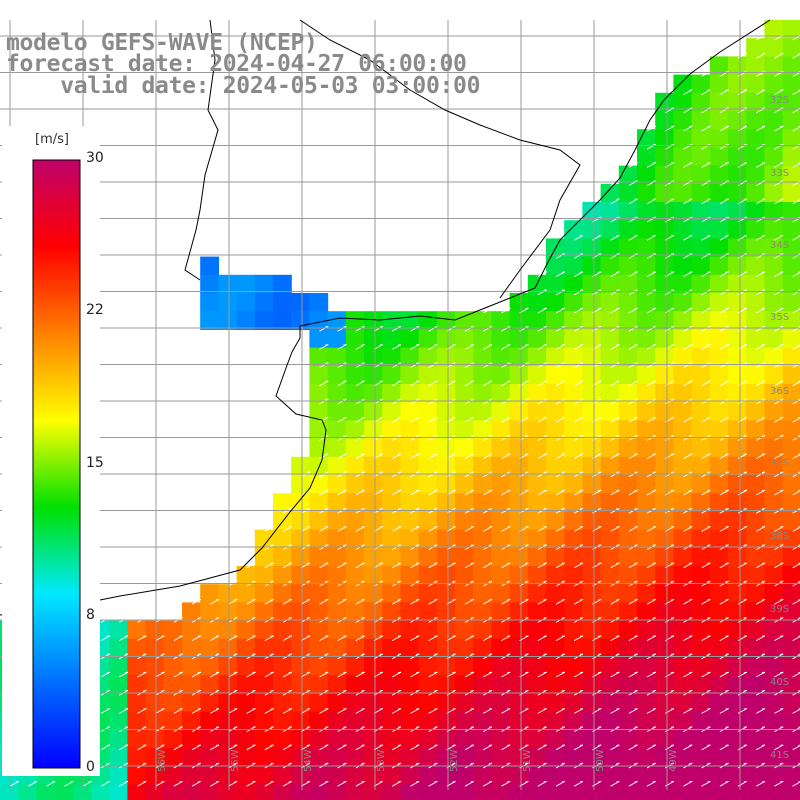 The width and height of the screenshot is (800, 800). I want to click on lat-label: 39S, so click(780, 609).